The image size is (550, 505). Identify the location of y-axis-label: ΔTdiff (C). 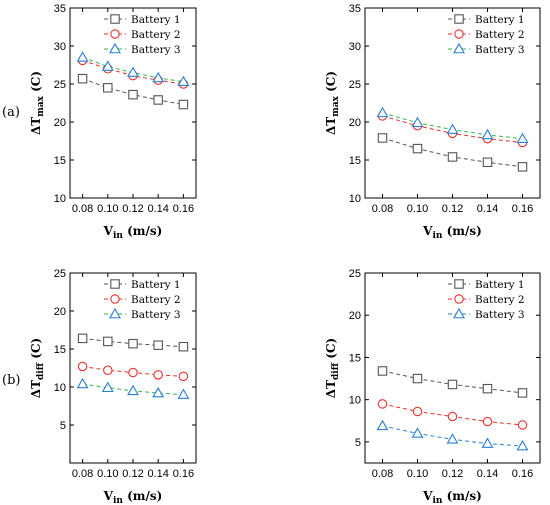
(332, 368).